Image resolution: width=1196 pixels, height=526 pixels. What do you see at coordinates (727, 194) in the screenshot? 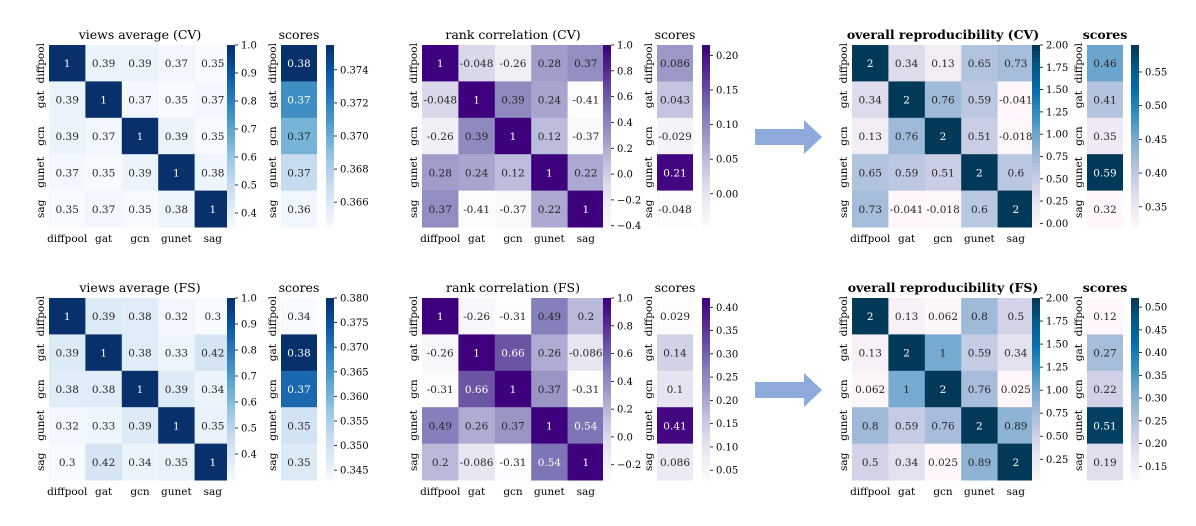
I see `scores-colorbar-tick-label: 0.00` at bounding box center [727, 194].